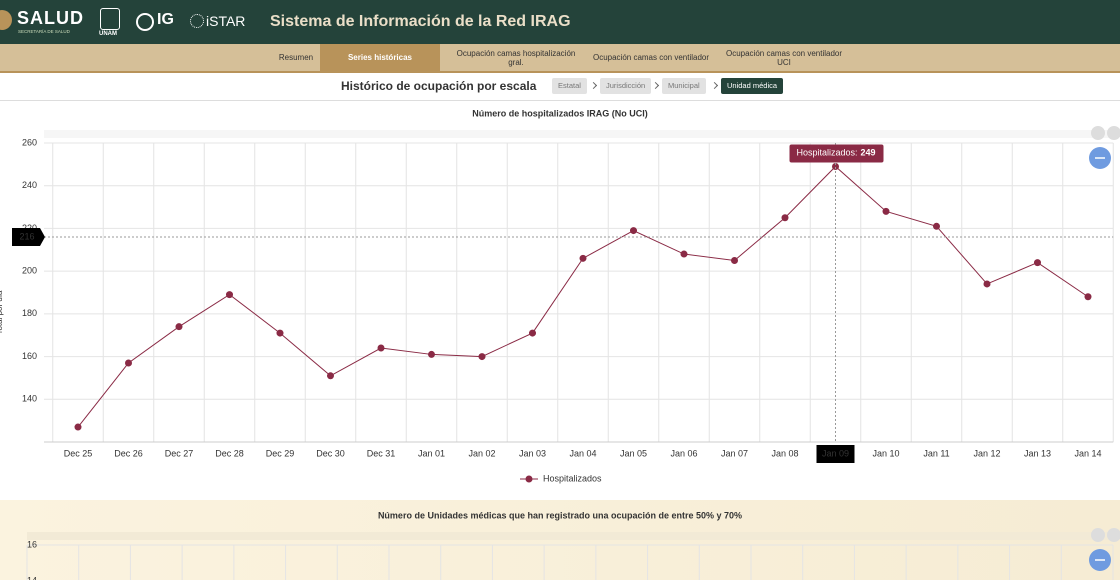 Image resolution: width=1120 pixels, height=580 pixels. What do you see at coordinates (2, 312) in the screenshot?
I see `y-axis-title: Total por día` at bounding box center [2, 312].